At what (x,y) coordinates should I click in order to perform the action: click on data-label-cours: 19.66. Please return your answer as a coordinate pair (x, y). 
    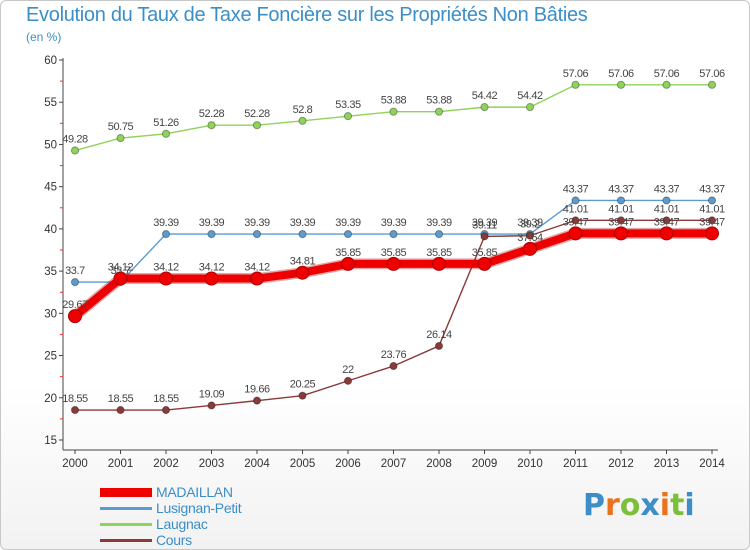
    Looking at the image, I should click on (257, 390).